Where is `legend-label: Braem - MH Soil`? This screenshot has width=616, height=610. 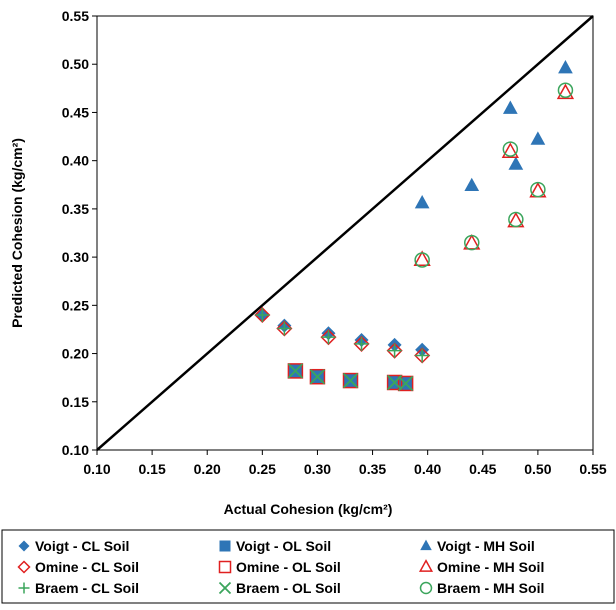
legend-label: Braem - MH Soil is located at coordinates (490, 588).